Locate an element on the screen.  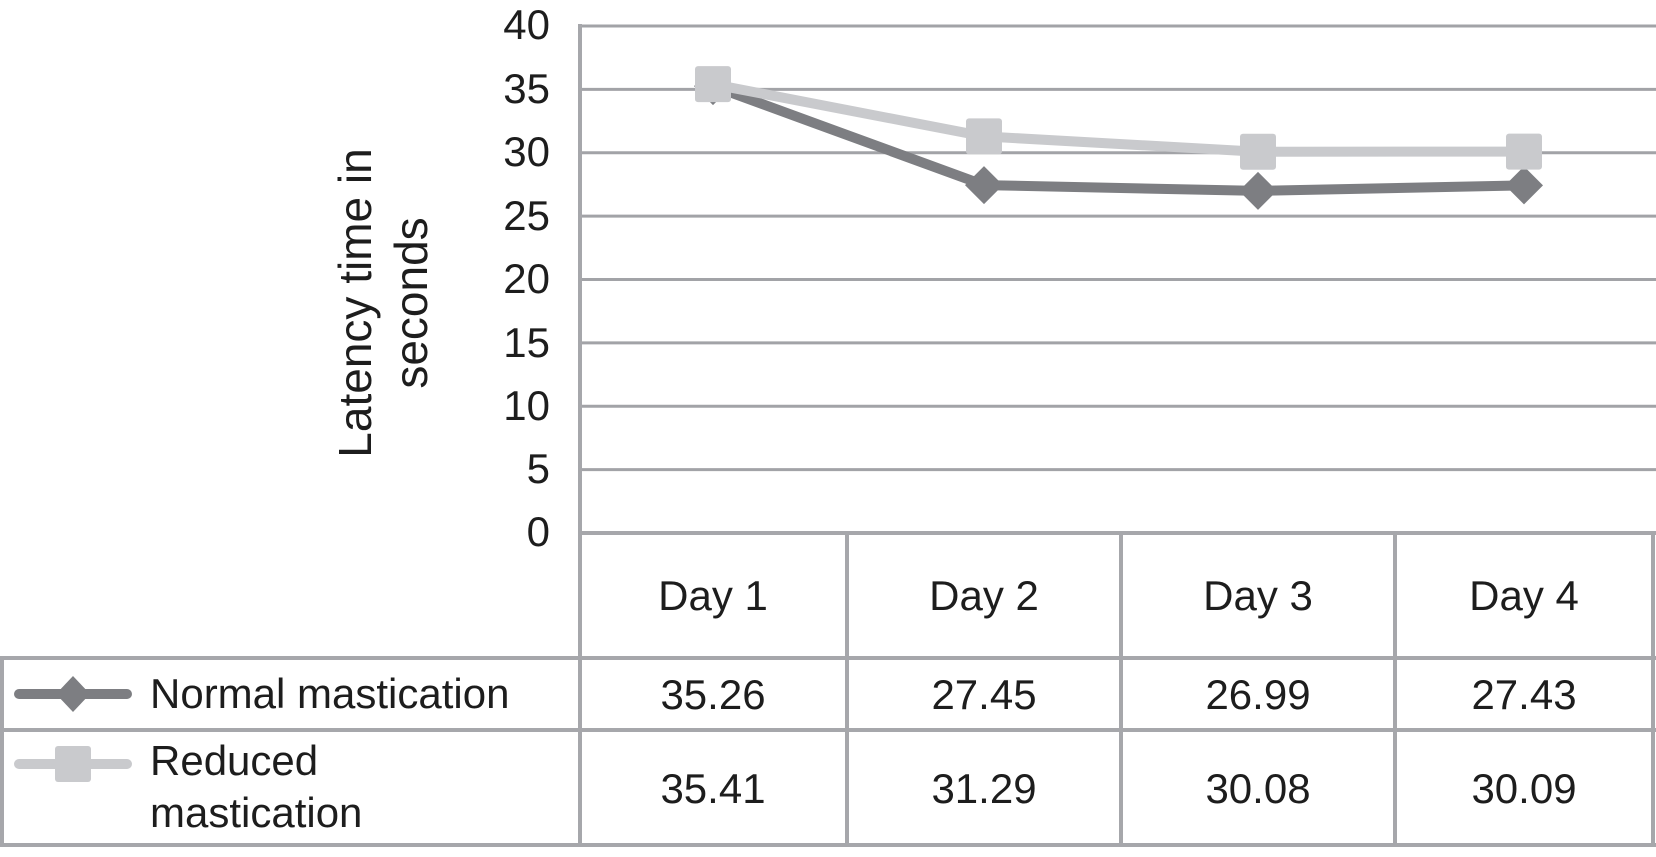
y-tick-label: 20 is located at coordinates (526, 279).